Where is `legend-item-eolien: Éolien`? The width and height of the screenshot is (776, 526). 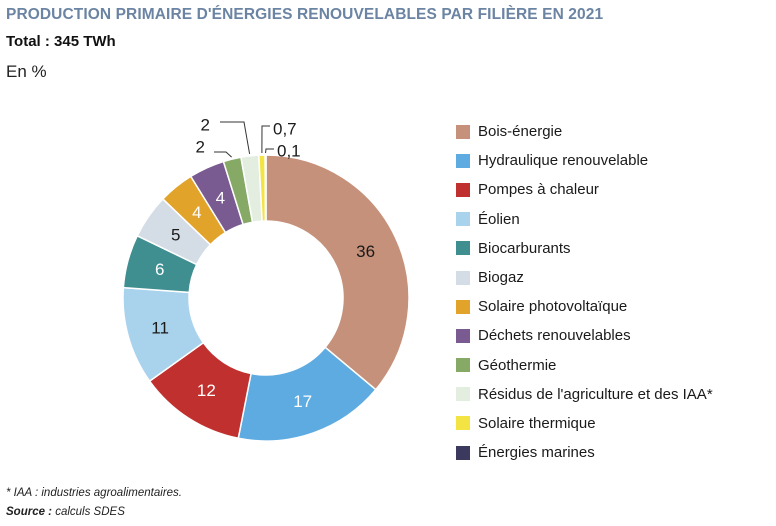 legend-item-eolien: Éolien is located at coordinates (584, 219).